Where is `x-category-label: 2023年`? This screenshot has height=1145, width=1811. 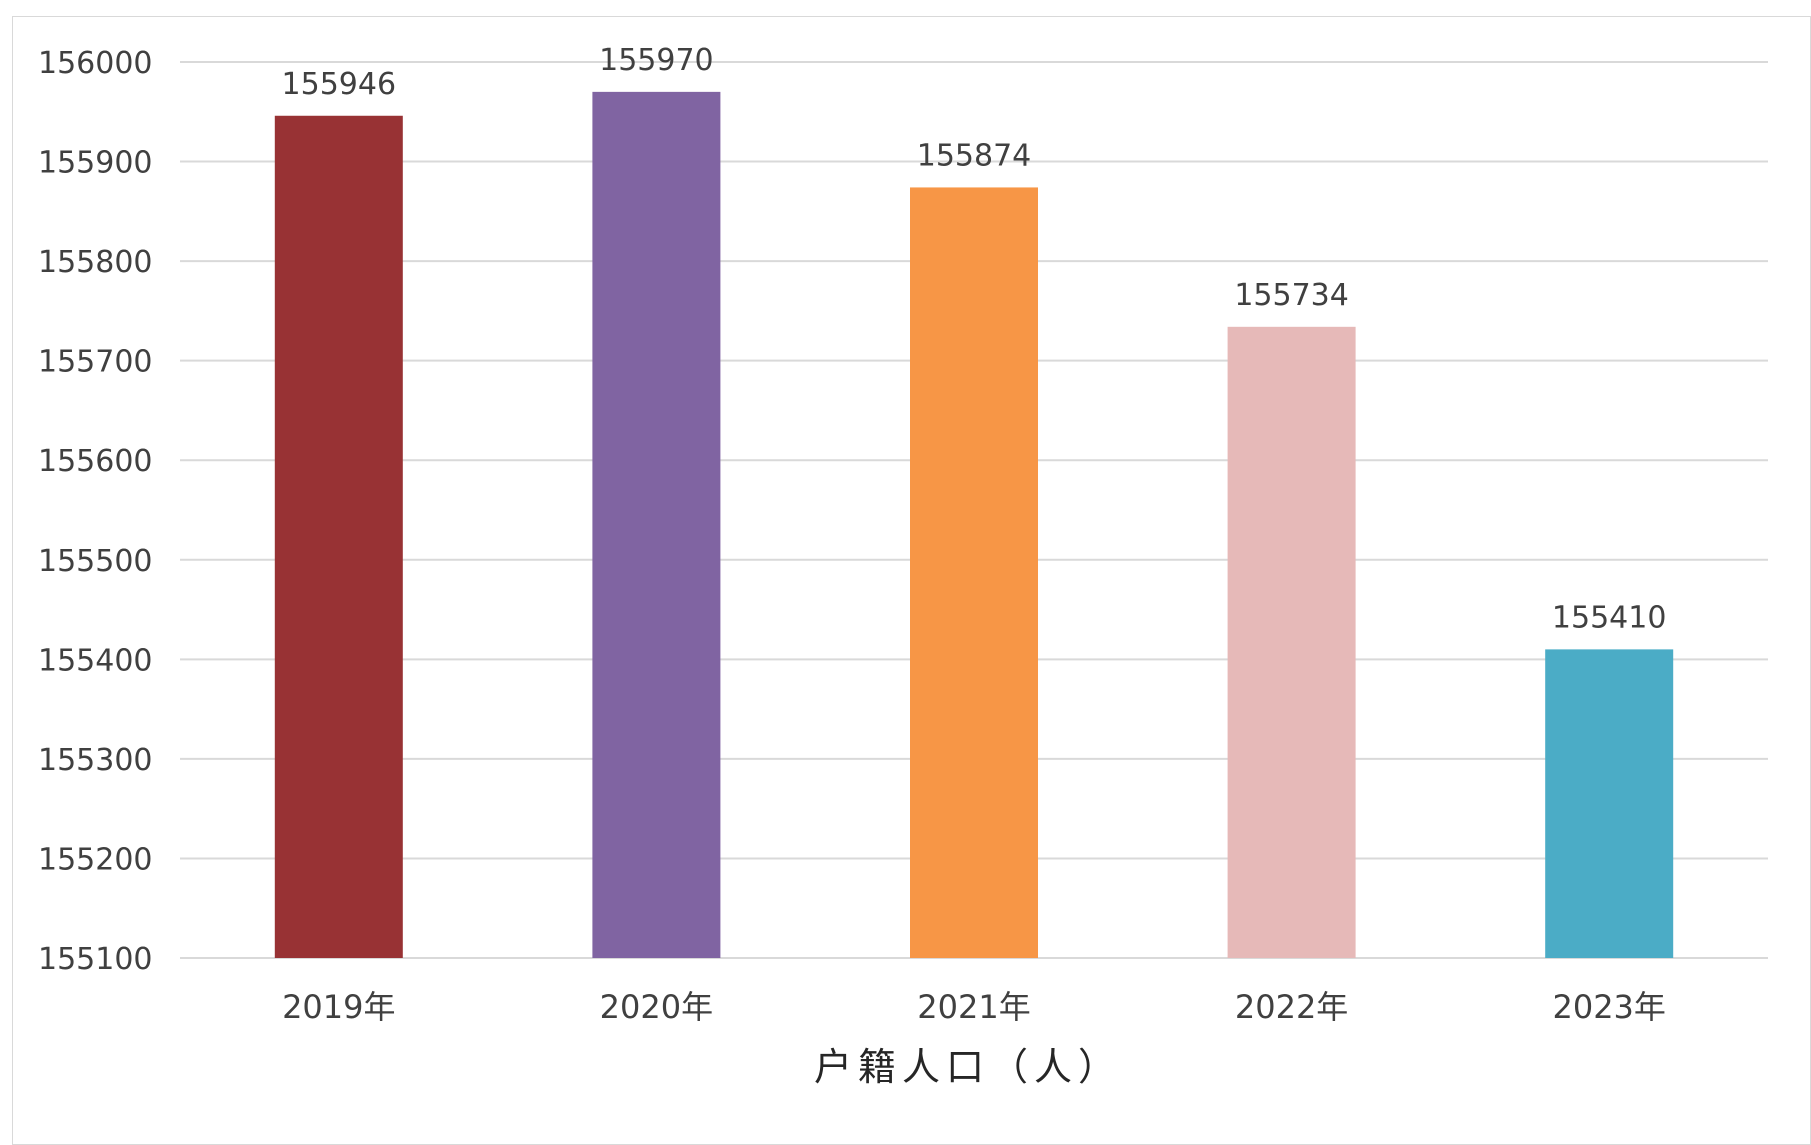 x-category-label: 2023年 is located at coordinates (1608, 1007).